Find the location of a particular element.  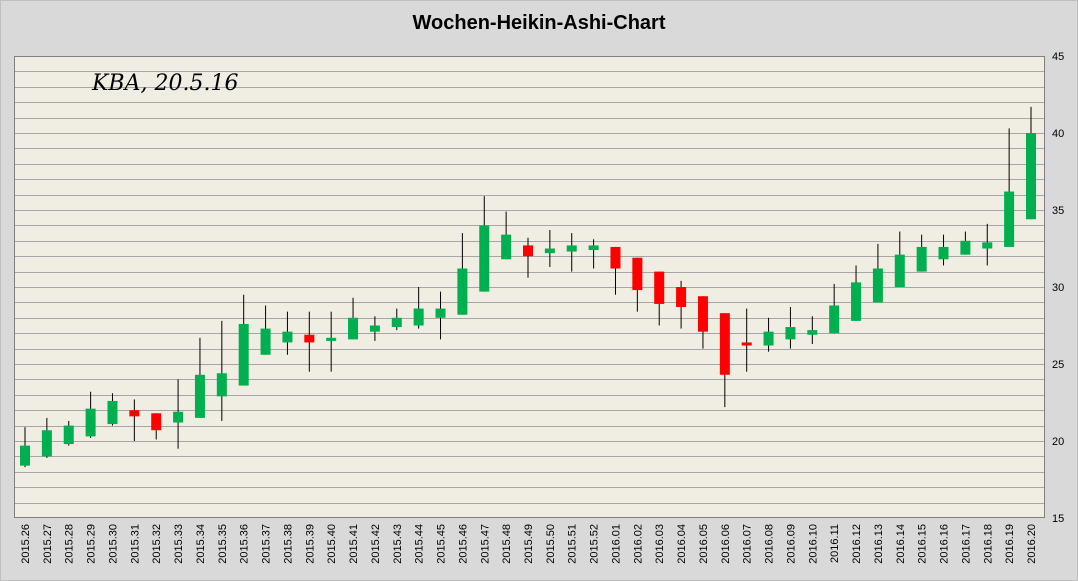

x-tick-label: 2015.34 is located at coordinates (201, 544).